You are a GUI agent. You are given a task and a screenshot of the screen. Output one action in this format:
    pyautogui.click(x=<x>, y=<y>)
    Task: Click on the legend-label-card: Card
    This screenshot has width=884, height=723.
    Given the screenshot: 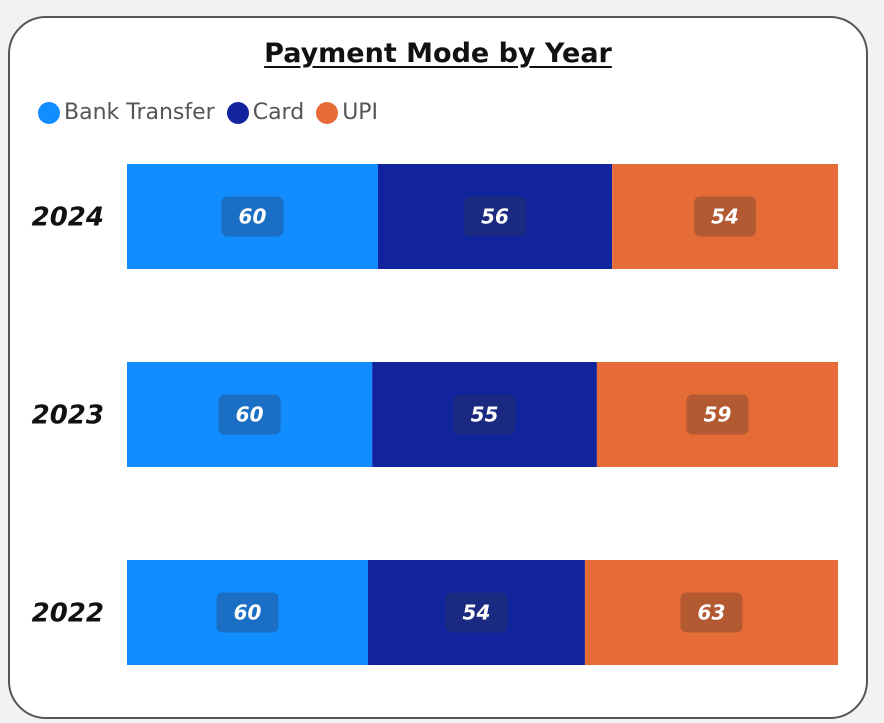 What is the action you would take?
    pyautogui.click(x=278, y=112)
    